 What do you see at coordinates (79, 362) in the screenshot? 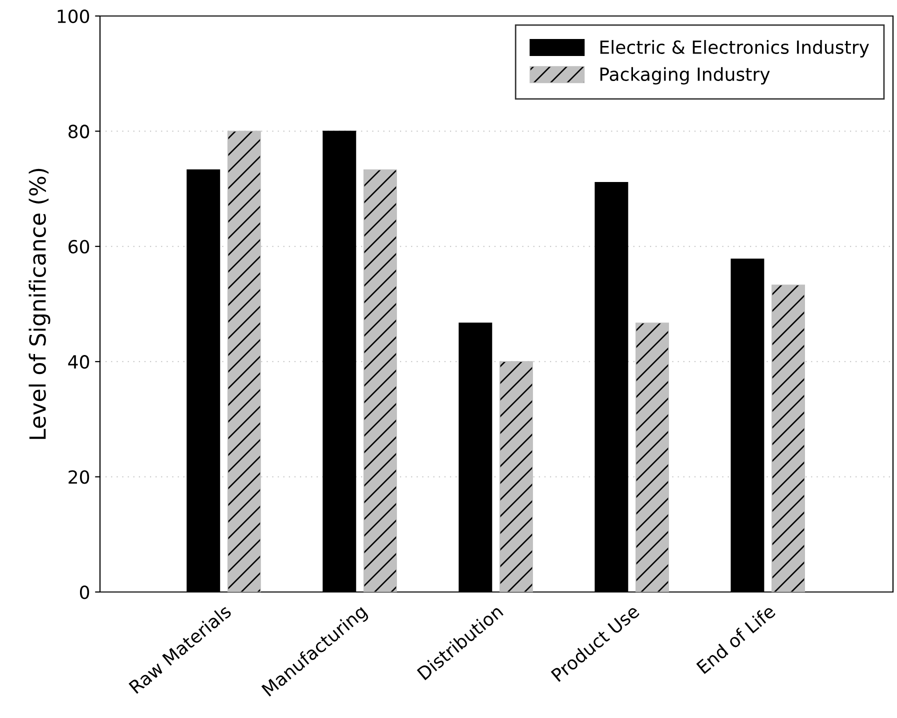
I see `y-tick-label: 40` at bounding box center [79, 362].